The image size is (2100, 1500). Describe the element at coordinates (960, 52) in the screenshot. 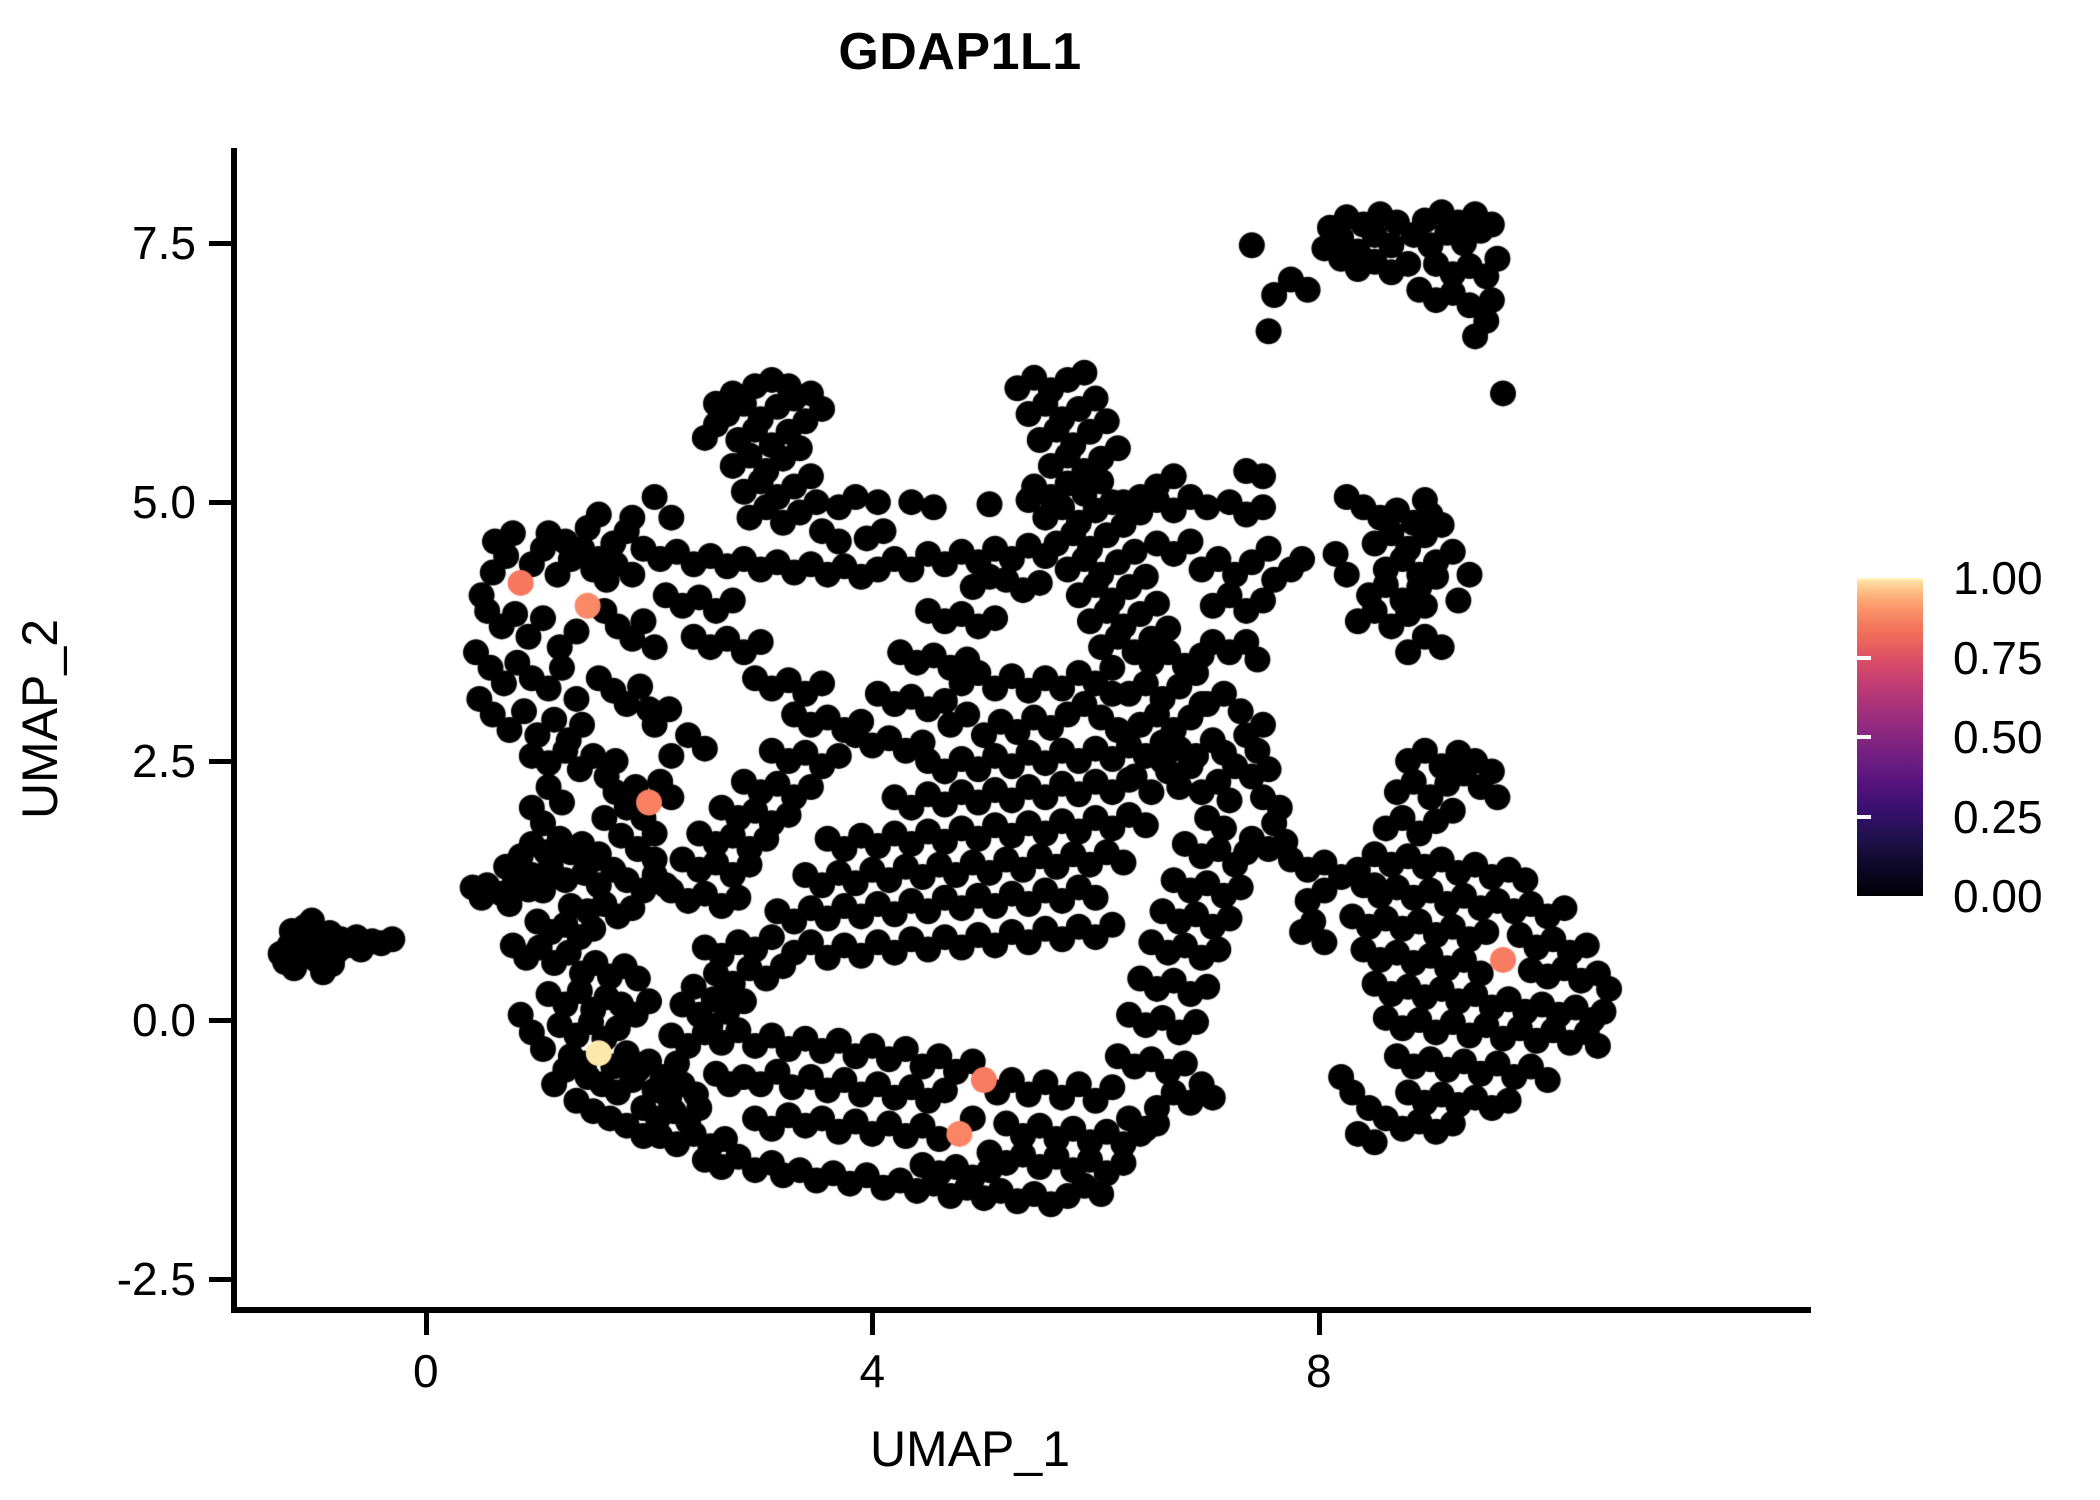

I see `page-title: GDAP1L1` at that location.